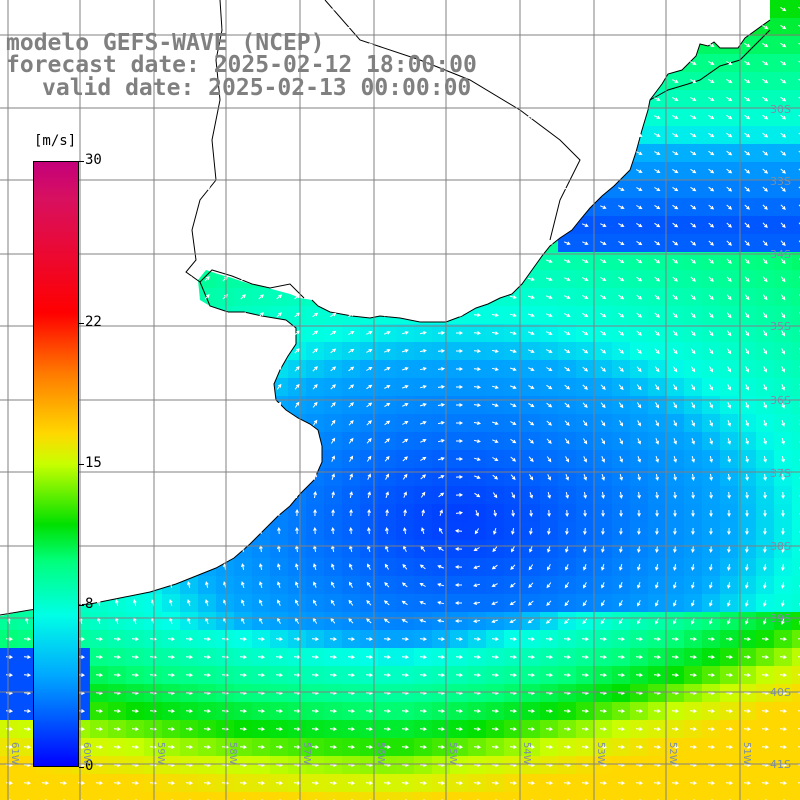  Describe the element at coordinates (780, 618) in the screenshot. I see `latitude-label: 39S` at that location.